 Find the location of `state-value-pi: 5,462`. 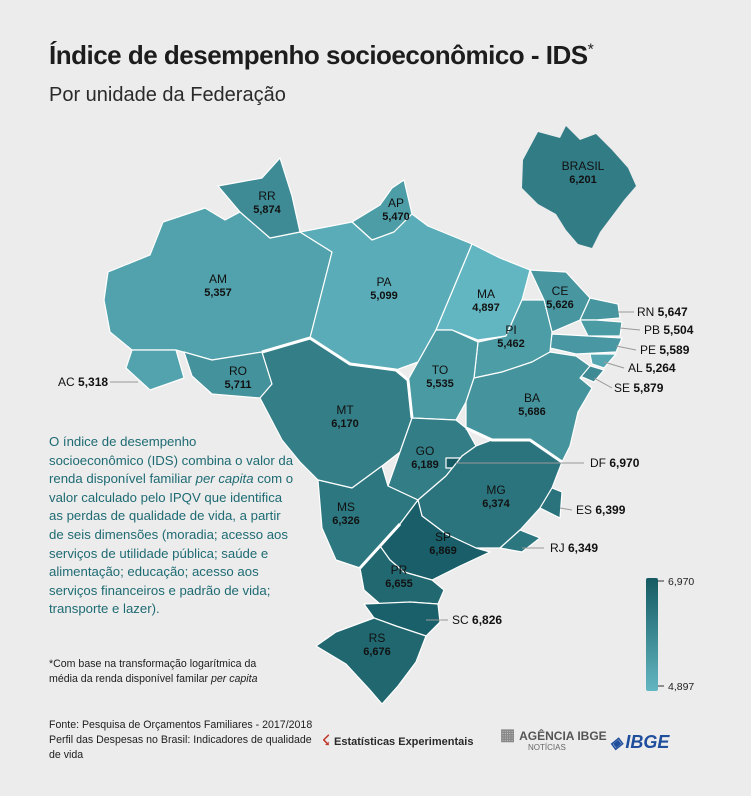

state-value-pi: 5,462 is located at coordinates (511, 344).